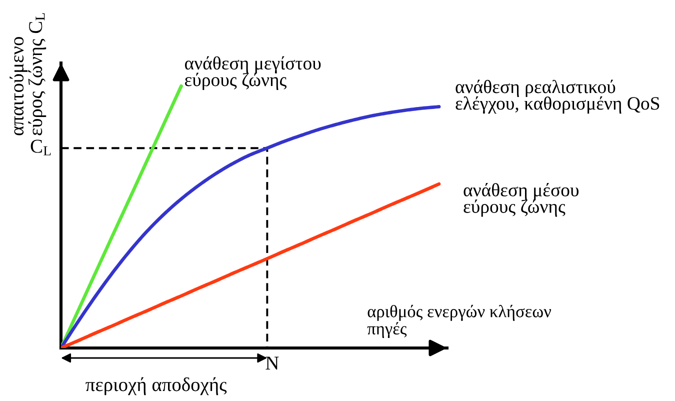 This screenshot has height=401, width=675. Describe the element at coordinates (558, 97) in the screenshot. I see `series-label: ανάθεση ρεαλιστικού ελέγχου, καθορισμένη QoS` at that location.